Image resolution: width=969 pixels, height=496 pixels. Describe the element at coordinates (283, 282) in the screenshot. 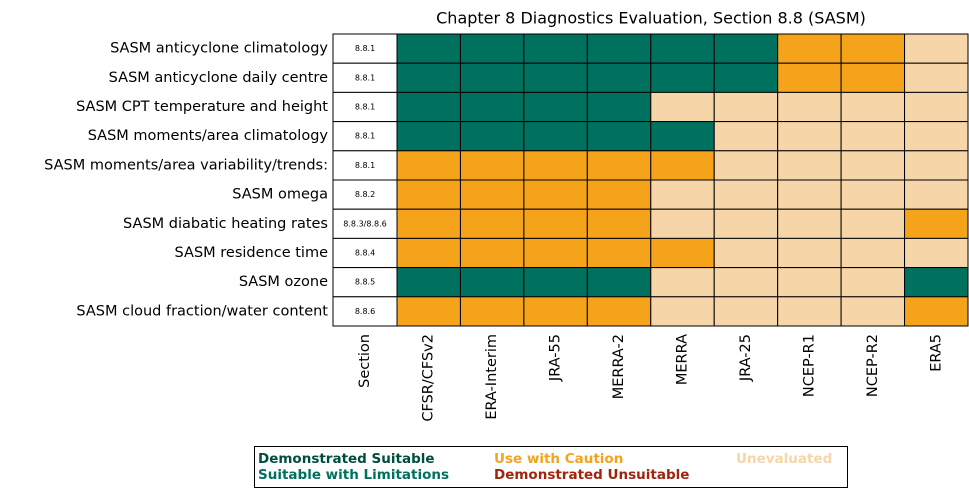

I see `row-label: SASM ozone` at that location.